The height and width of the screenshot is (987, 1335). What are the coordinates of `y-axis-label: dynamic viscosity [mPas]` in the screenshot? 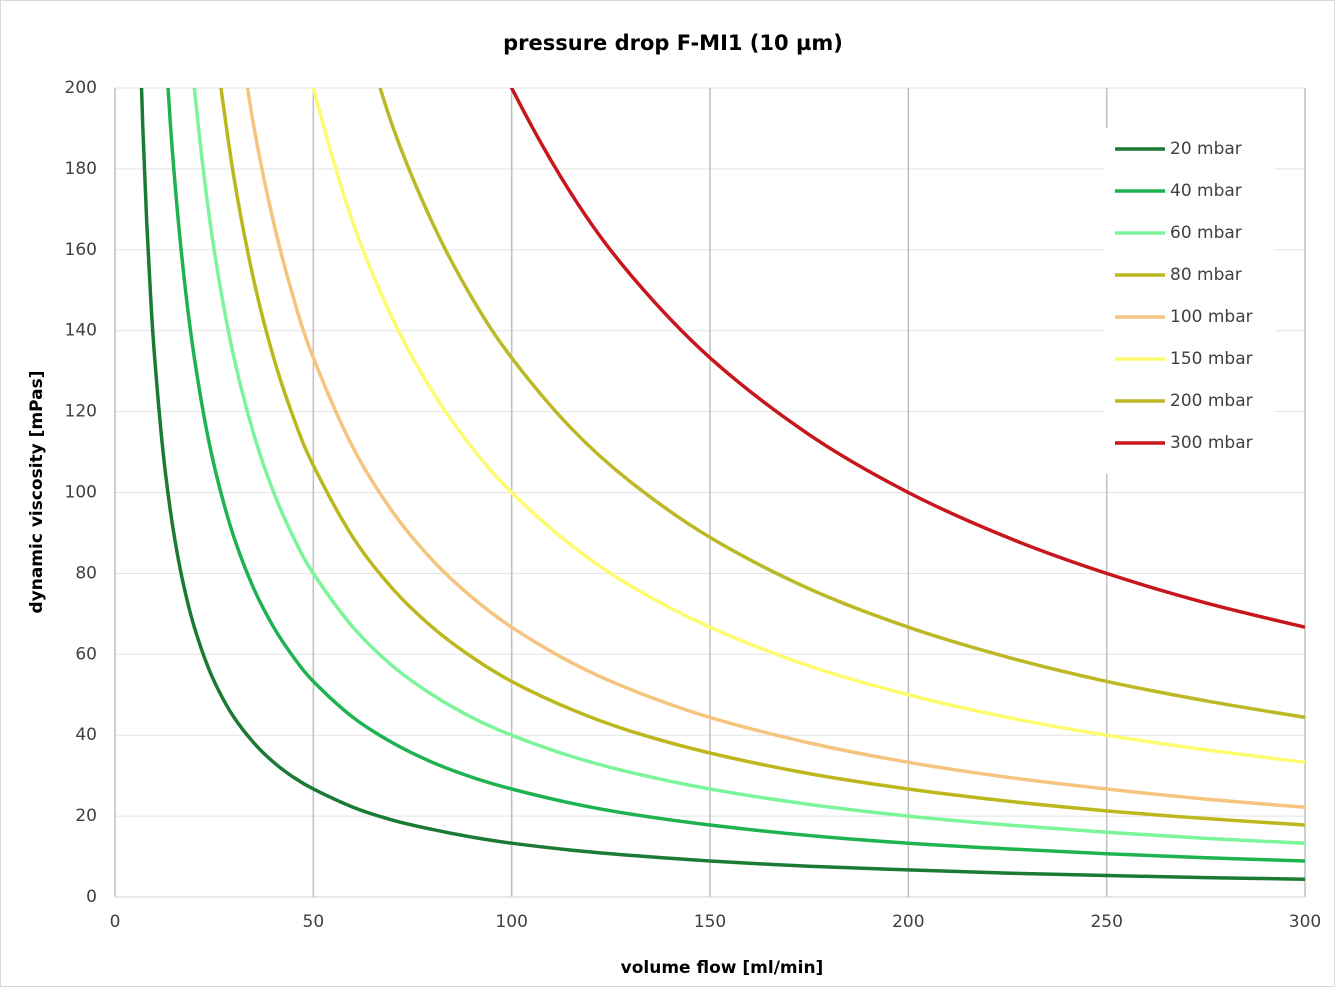 It's located at (37, 491).